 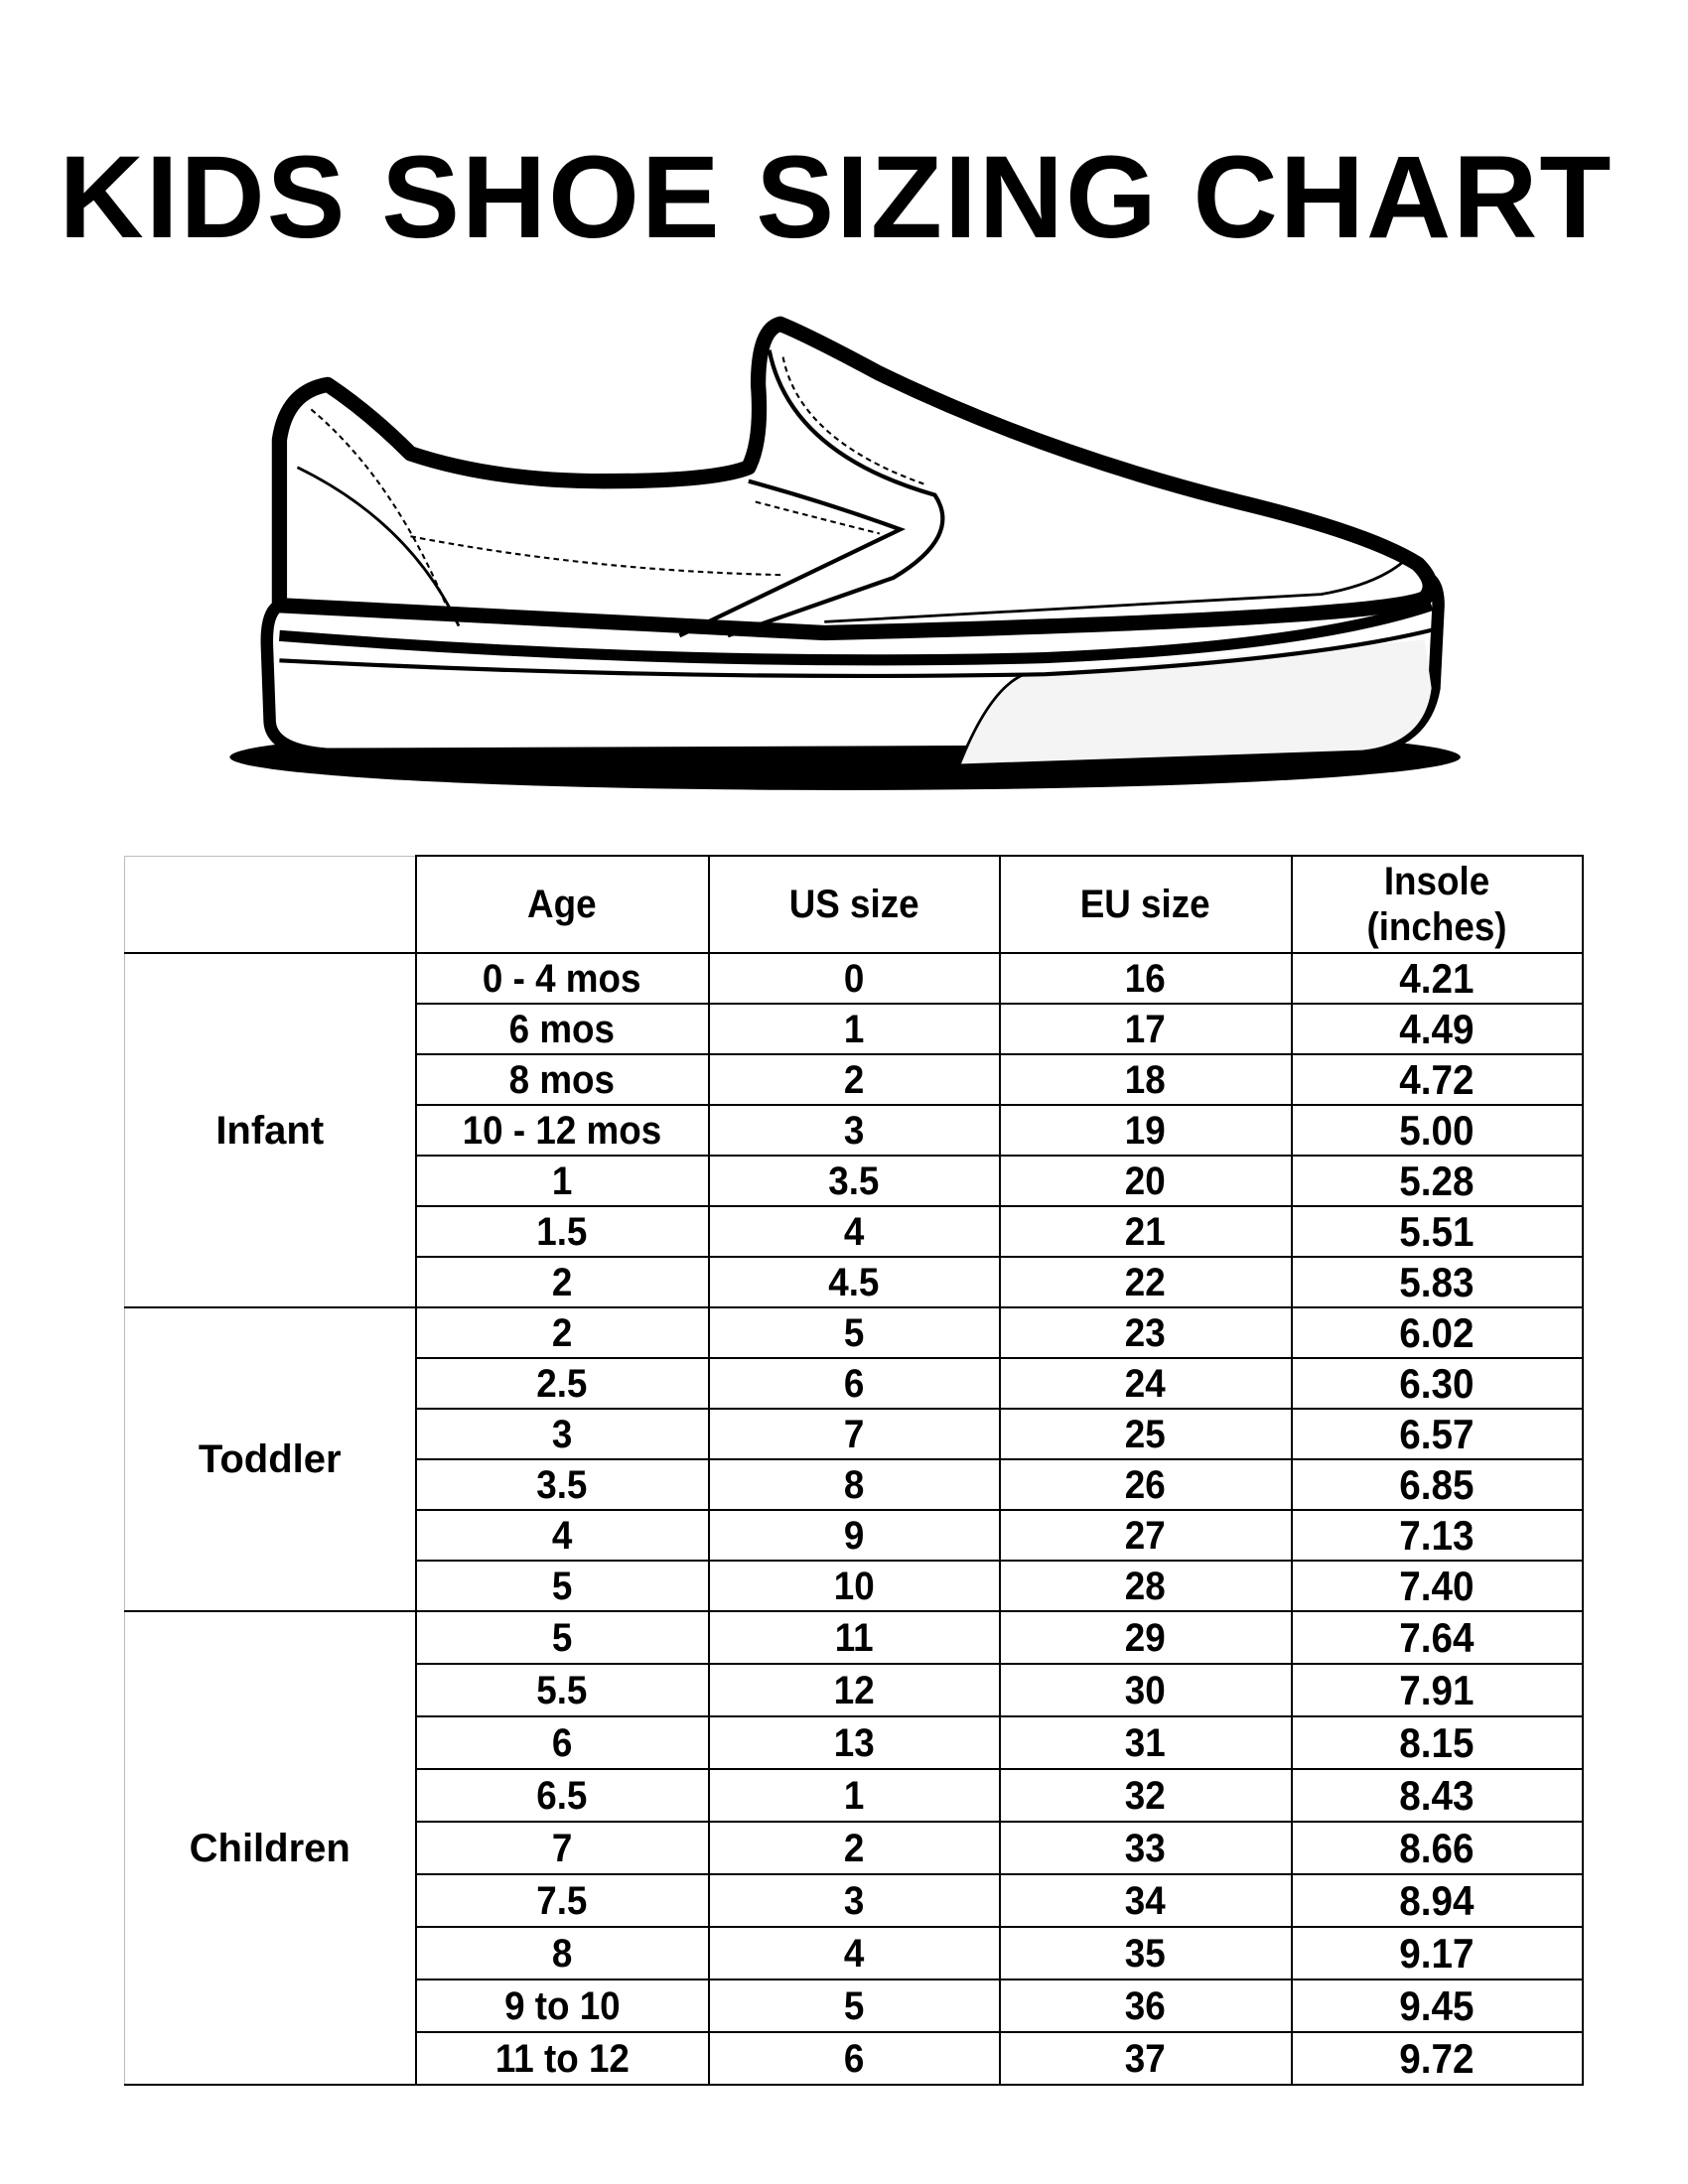 I want to click on cell-value: 18, so click(x=1145, y=1079).